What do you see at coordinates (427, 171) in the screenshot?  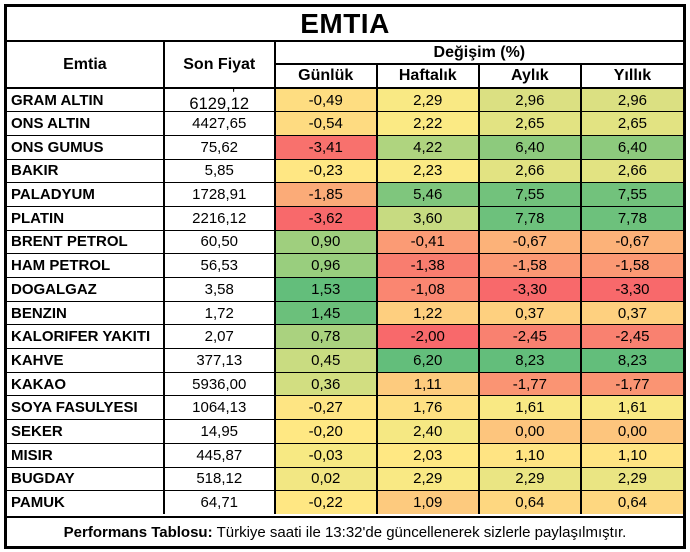 I see `change-cell-haftalik: 2,23` at bounding box center [427, 171].